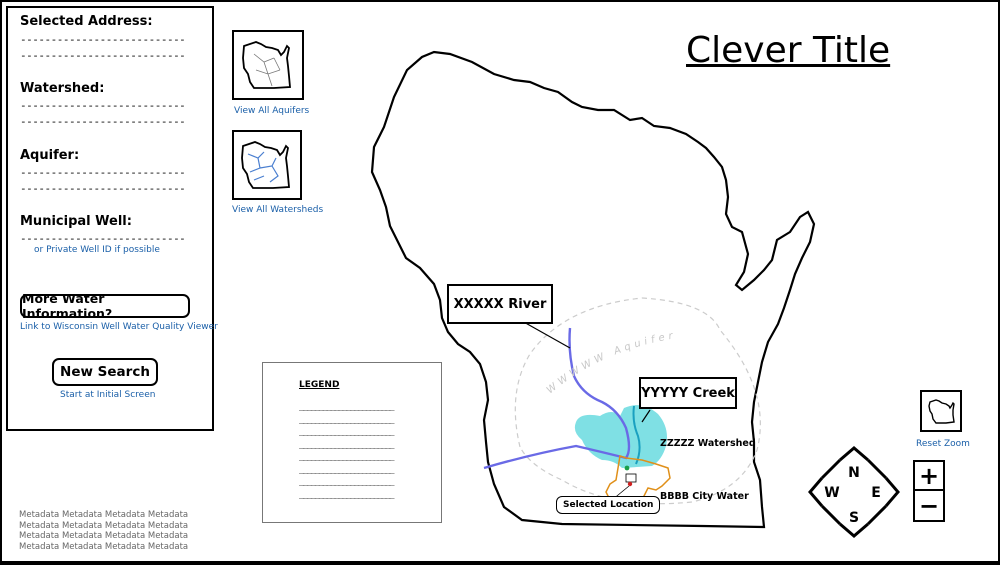  I want to click on watershed-value-1: ---------------------------, so click(103, 105).